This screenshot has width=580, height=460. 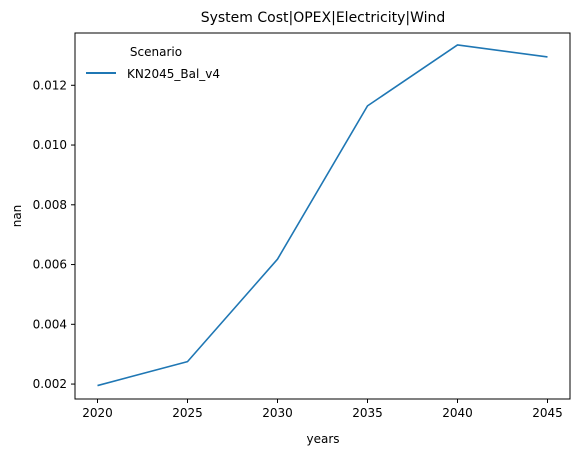 I want to click on y-axis-label: nan, so click(x=17, y=216).